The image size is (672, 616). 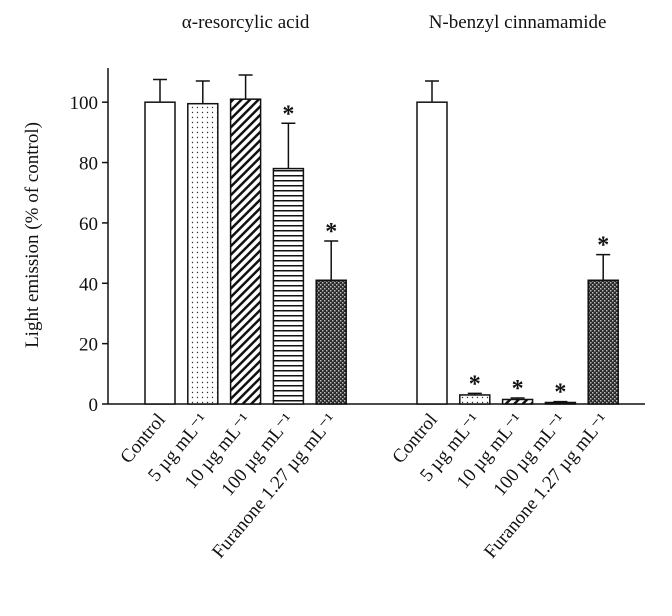 What do you see at coordinates (518, 22) in the screenshot?
I see `group-title: N-benzyl cinnamamide` at bounding box center [518, 22].